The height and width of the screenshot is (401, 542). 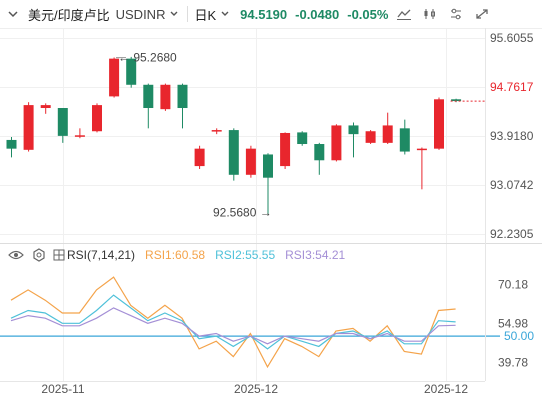 What do you see at coordinates (512, 87) in the screenshot?
I see `price-axis-label: 94.7617` at bounding box center [512, 87].